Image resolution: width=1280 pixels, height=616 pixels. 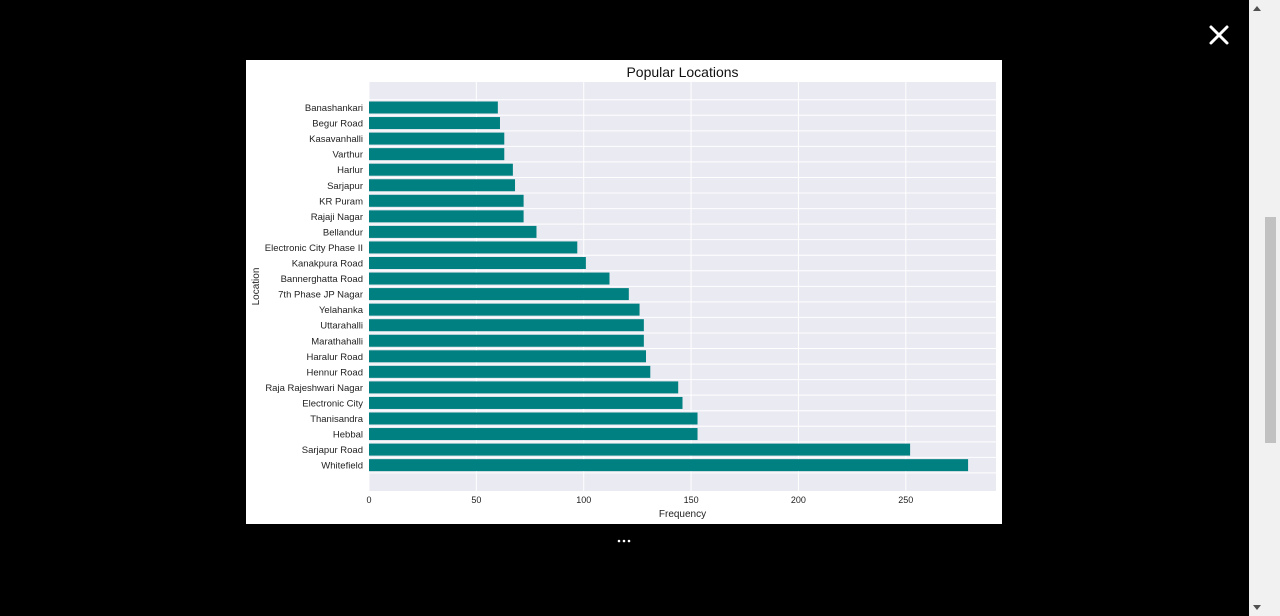 What do you see at coordinates (691, 500) in the screenshot?
I see `x-tick-label: 150` at bounding box center [691, 500].